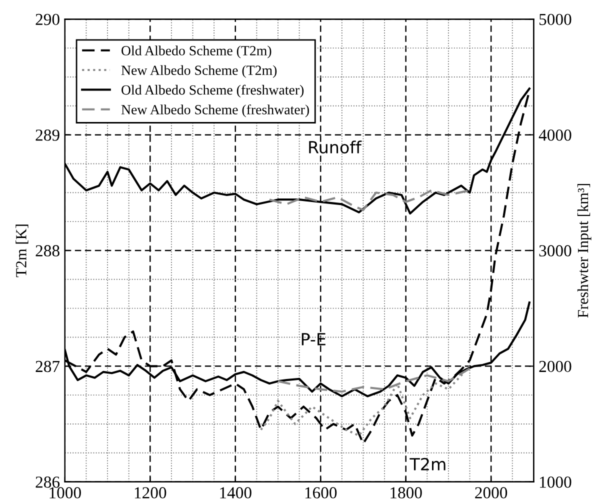 The image size is (601, 504). What do you see at coordinates (48, 135) in the screenshot?
I see `y-tick-label: 289` at bounding box center [48, 135].